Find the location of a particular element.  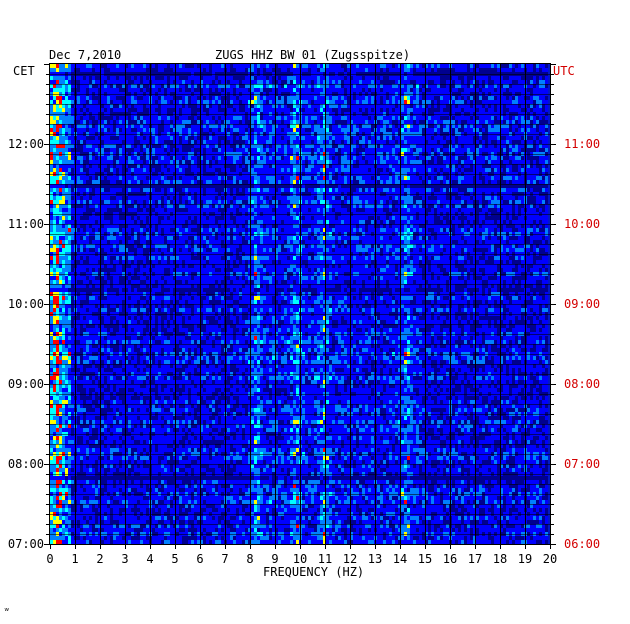

x-tick-label: 17 is located at coordinates (475, 559).